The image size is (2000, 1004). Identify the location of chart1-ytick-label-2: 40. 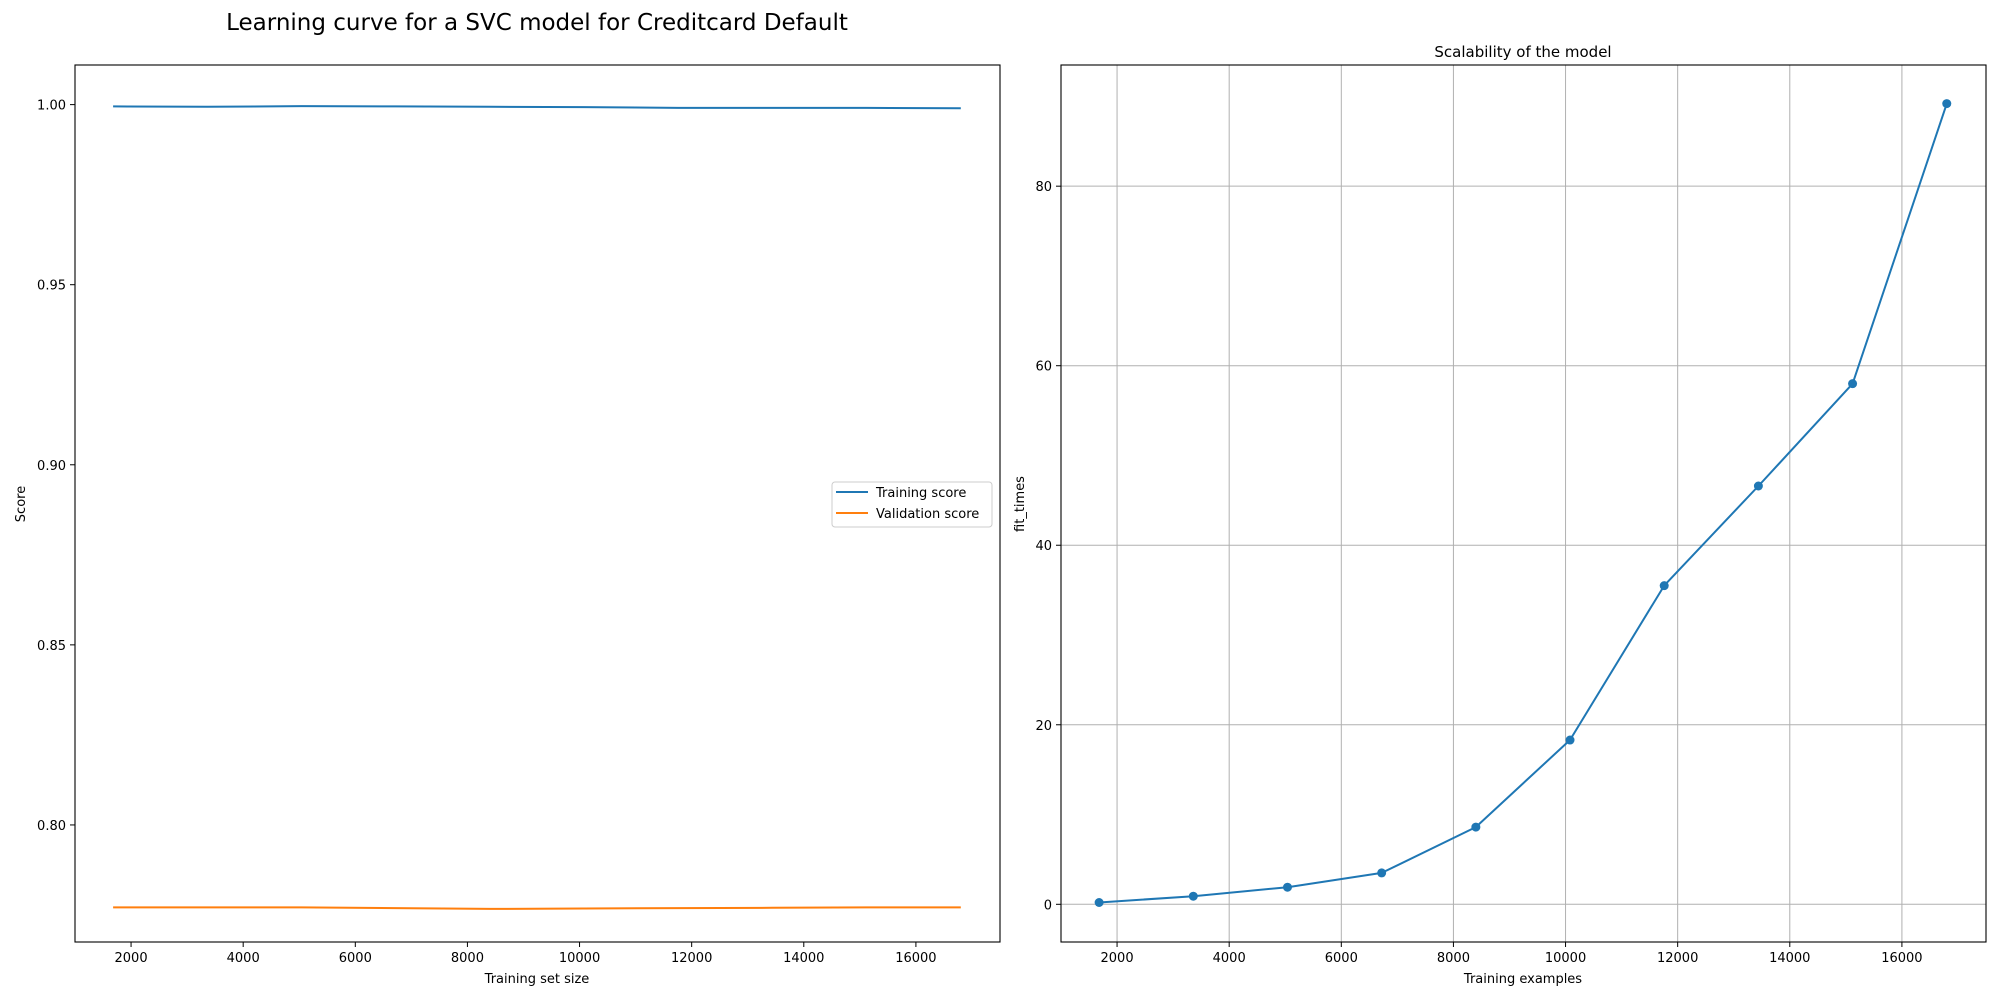
(1043, 546).